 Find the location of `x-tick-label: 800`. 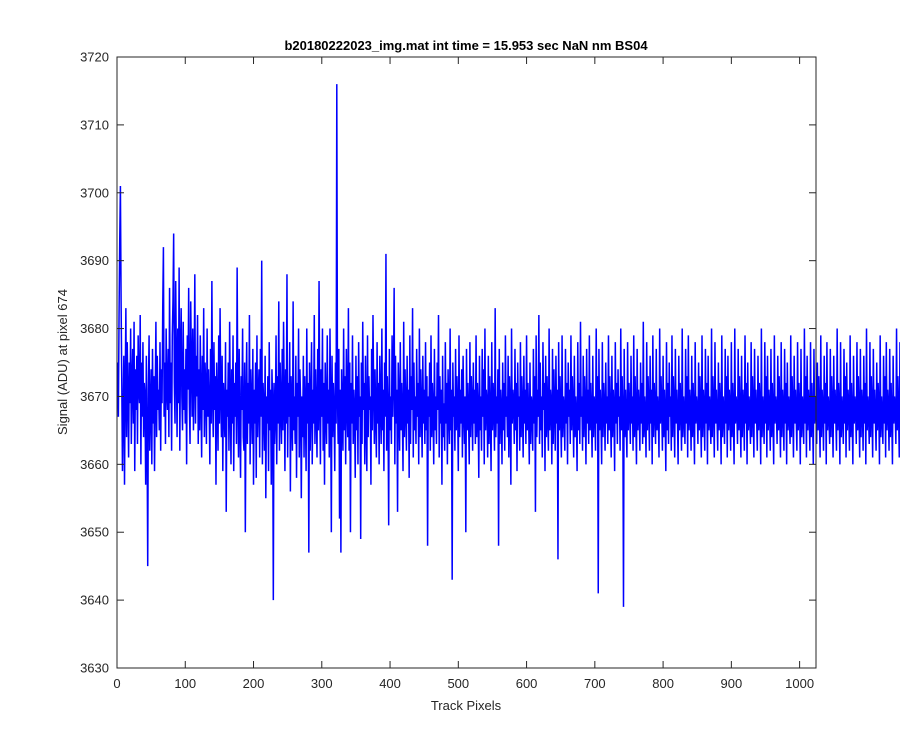

x-tick-label: 800 is located at coordinates (663, 683).